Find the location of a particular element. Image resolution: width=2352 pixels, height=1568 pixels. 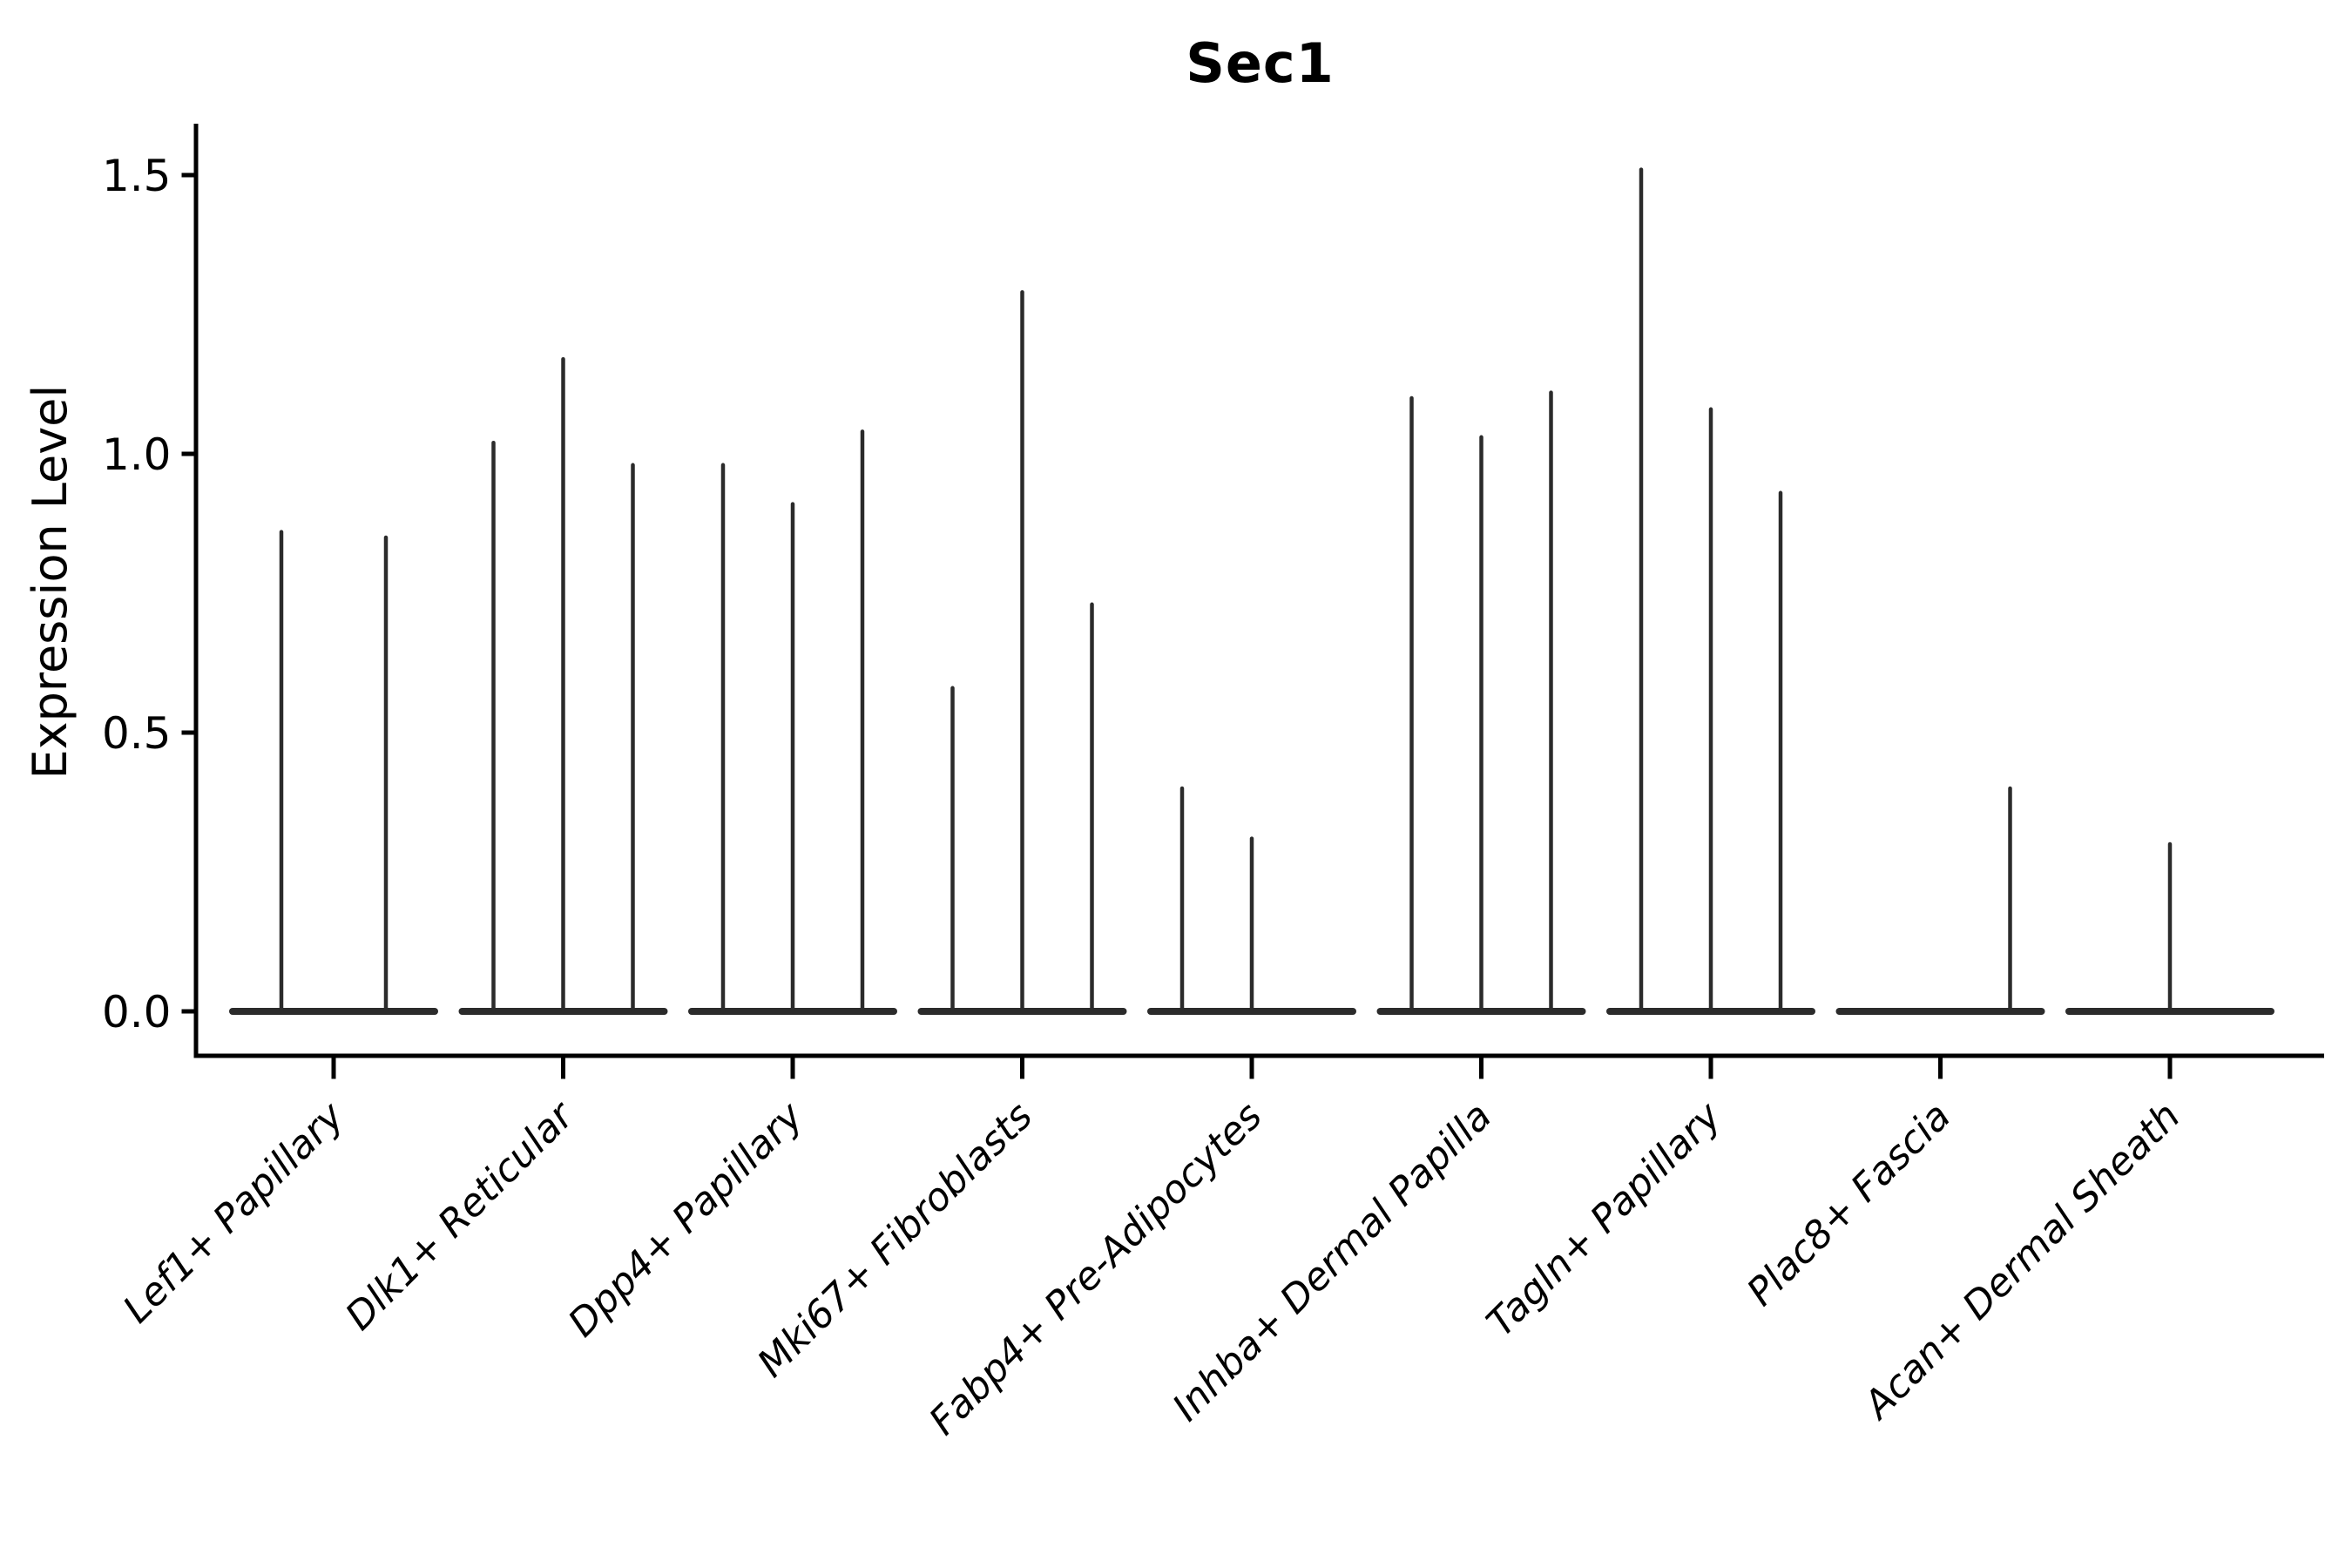

y-tick-label: 0.0 is located at coordinates (137, 1012).